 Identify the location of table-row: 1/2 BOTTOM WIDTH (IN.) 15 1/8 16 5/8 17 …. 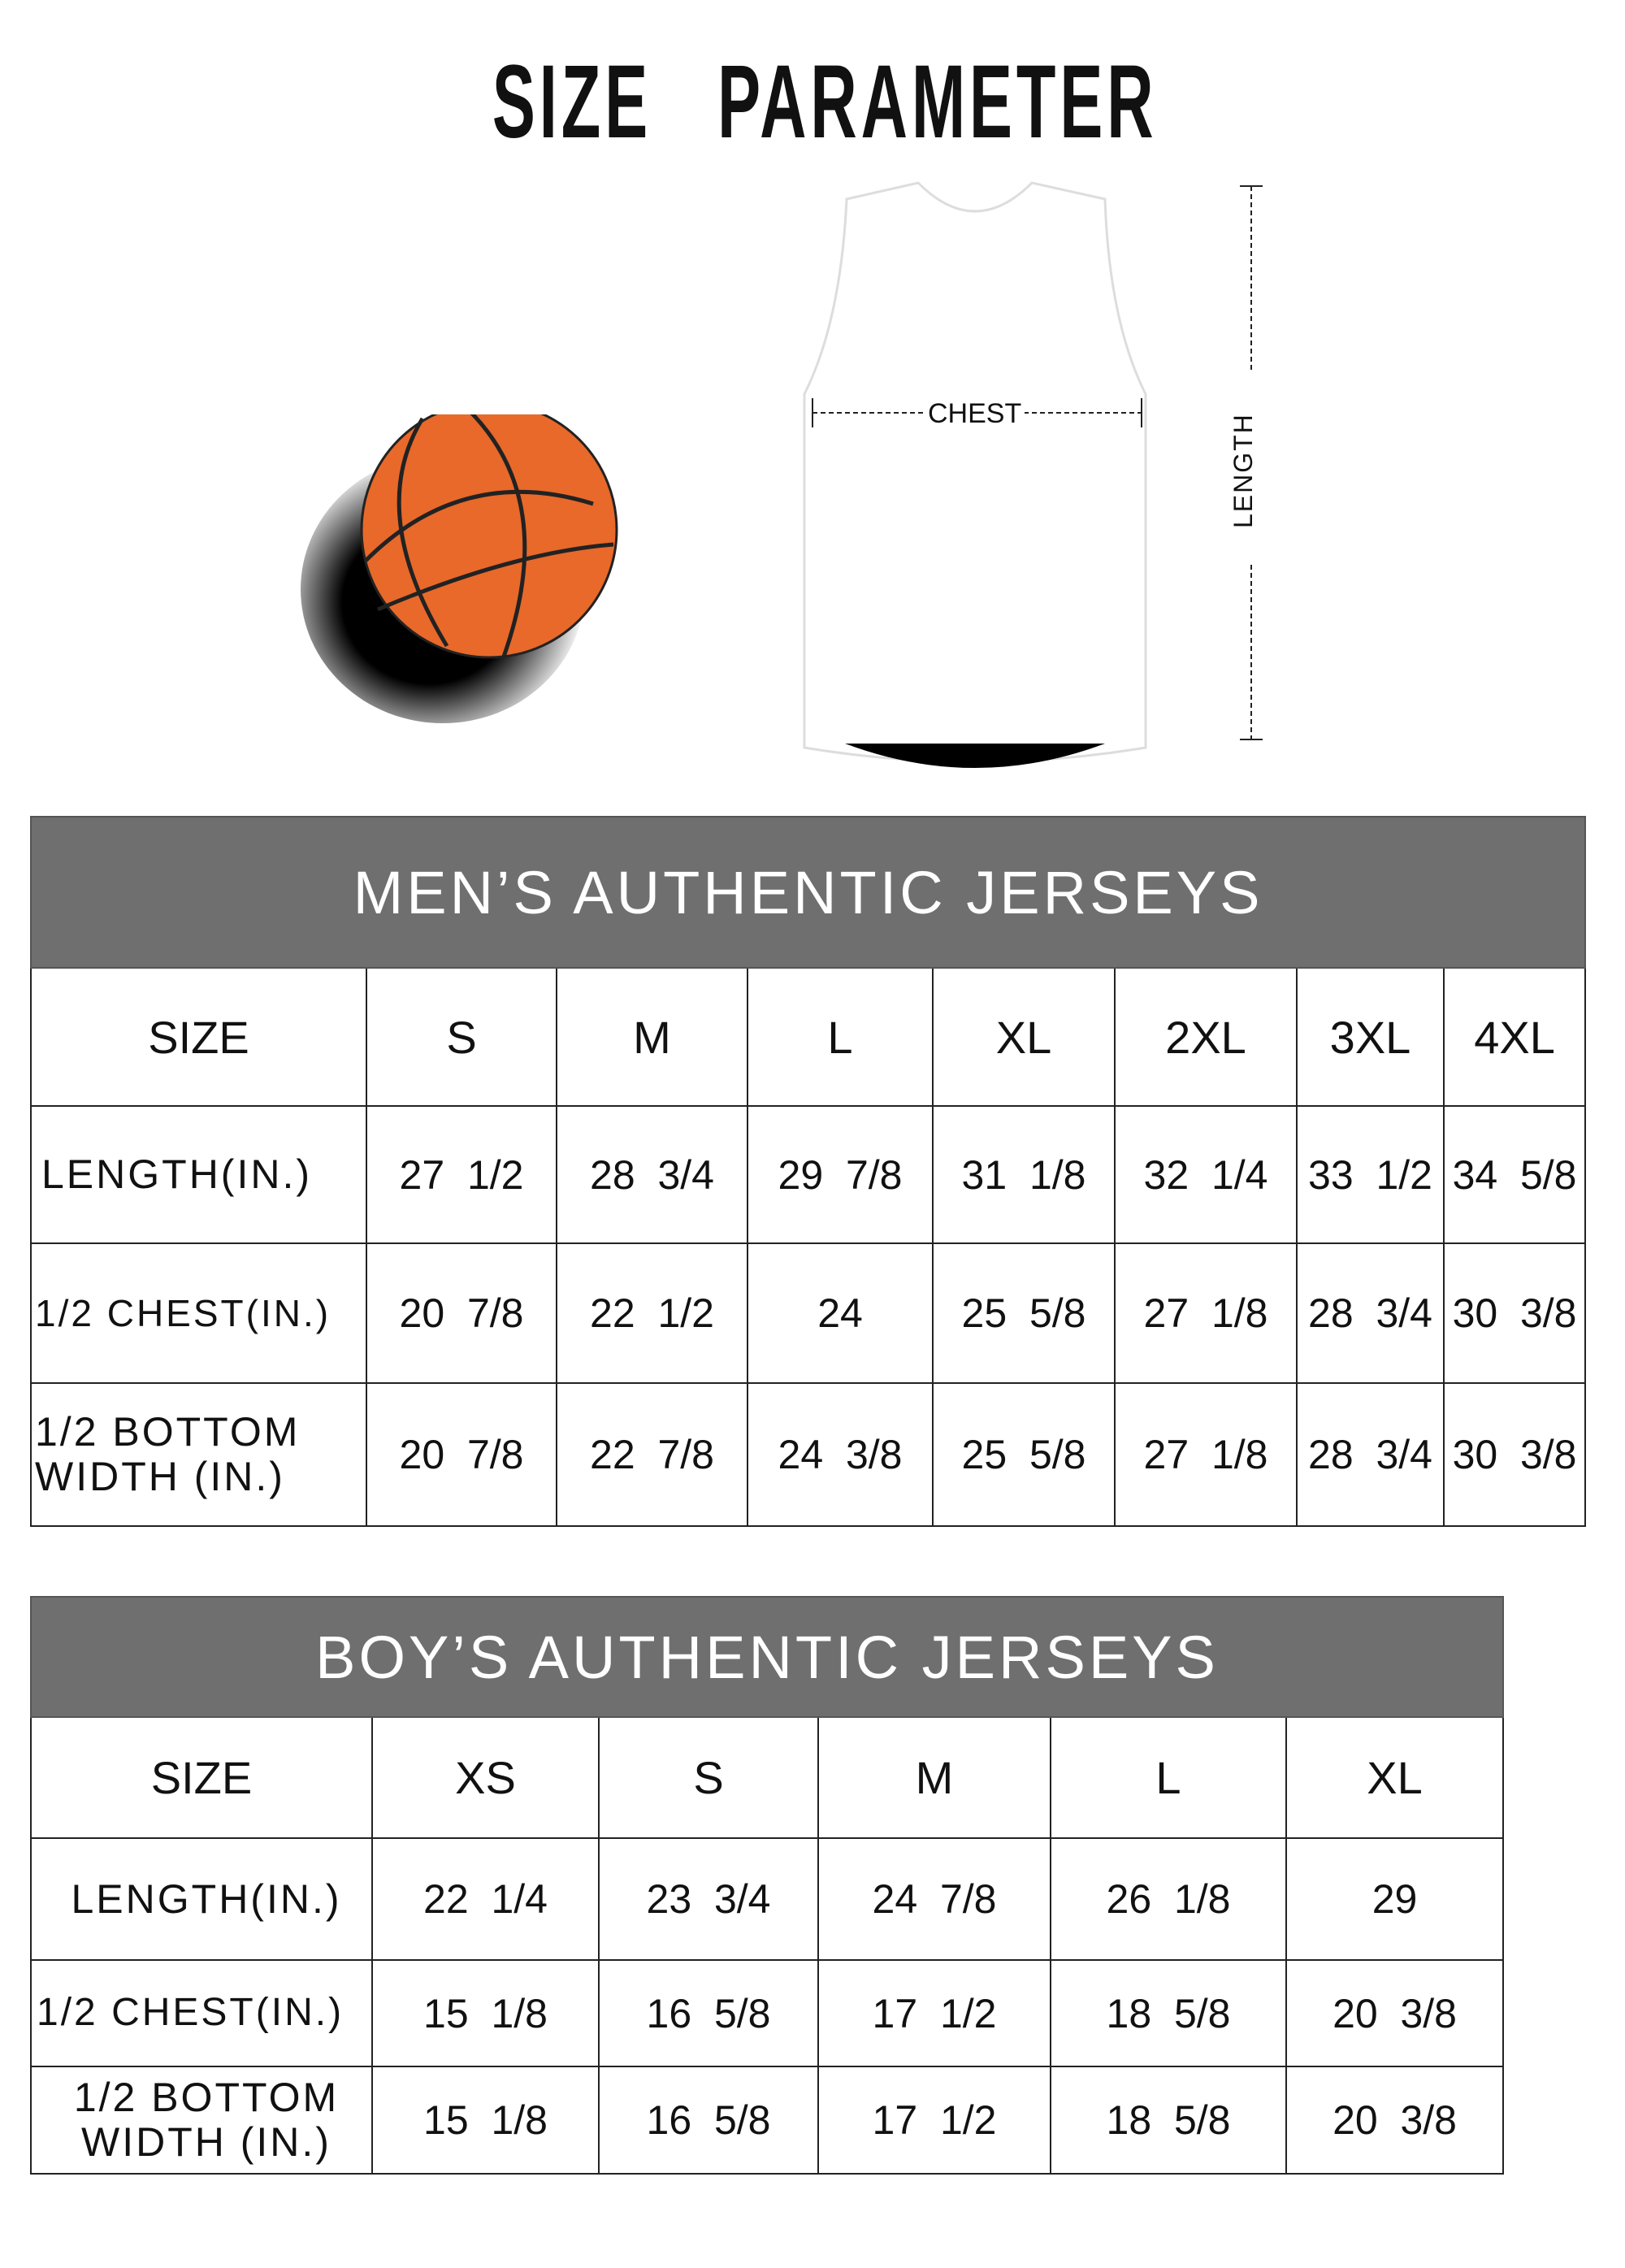
(767, 2120).